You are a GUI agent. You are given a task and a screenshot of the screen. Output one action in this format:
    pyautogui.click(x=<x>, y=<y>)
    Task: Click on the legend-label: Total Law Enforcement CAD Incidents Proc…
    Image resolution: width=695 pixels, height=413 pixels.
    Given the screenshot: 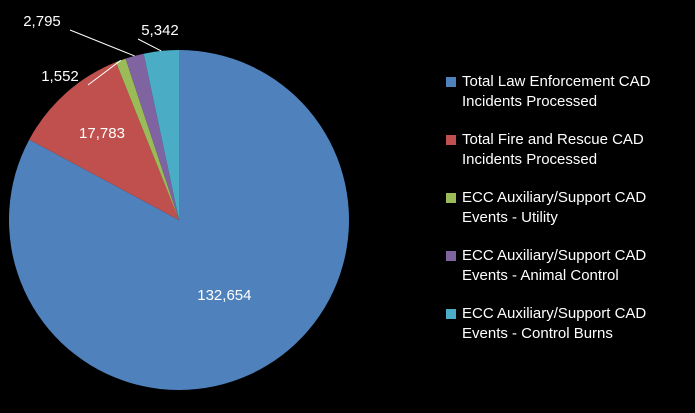 What is the action you would take?
    pyautogui.click(x=556, y=91)
    